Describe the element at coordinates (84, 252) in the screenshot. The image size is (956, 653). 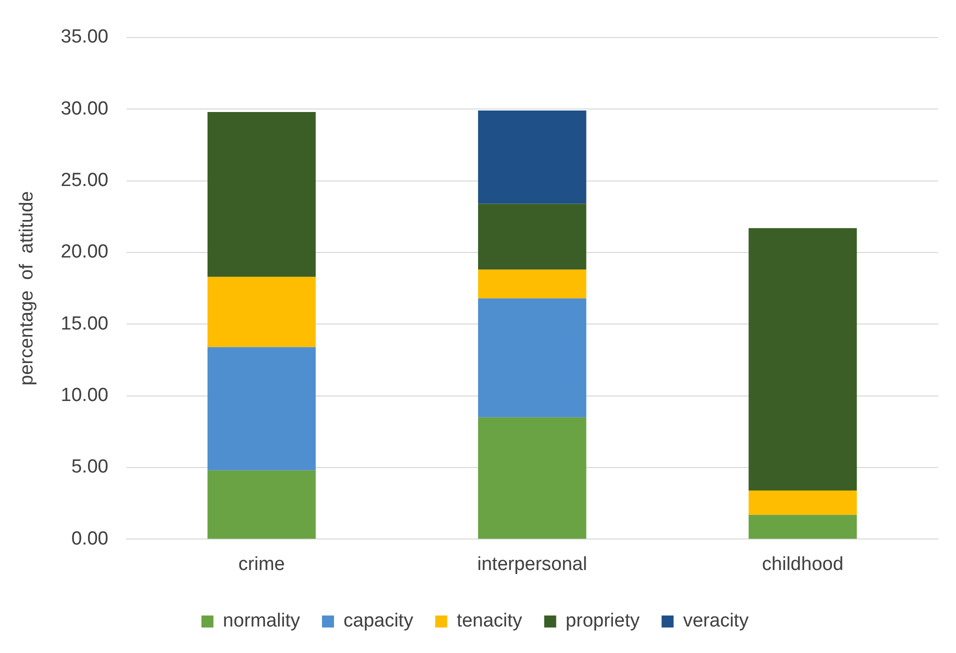
I see `y-tick-label: 20.00` at that location.